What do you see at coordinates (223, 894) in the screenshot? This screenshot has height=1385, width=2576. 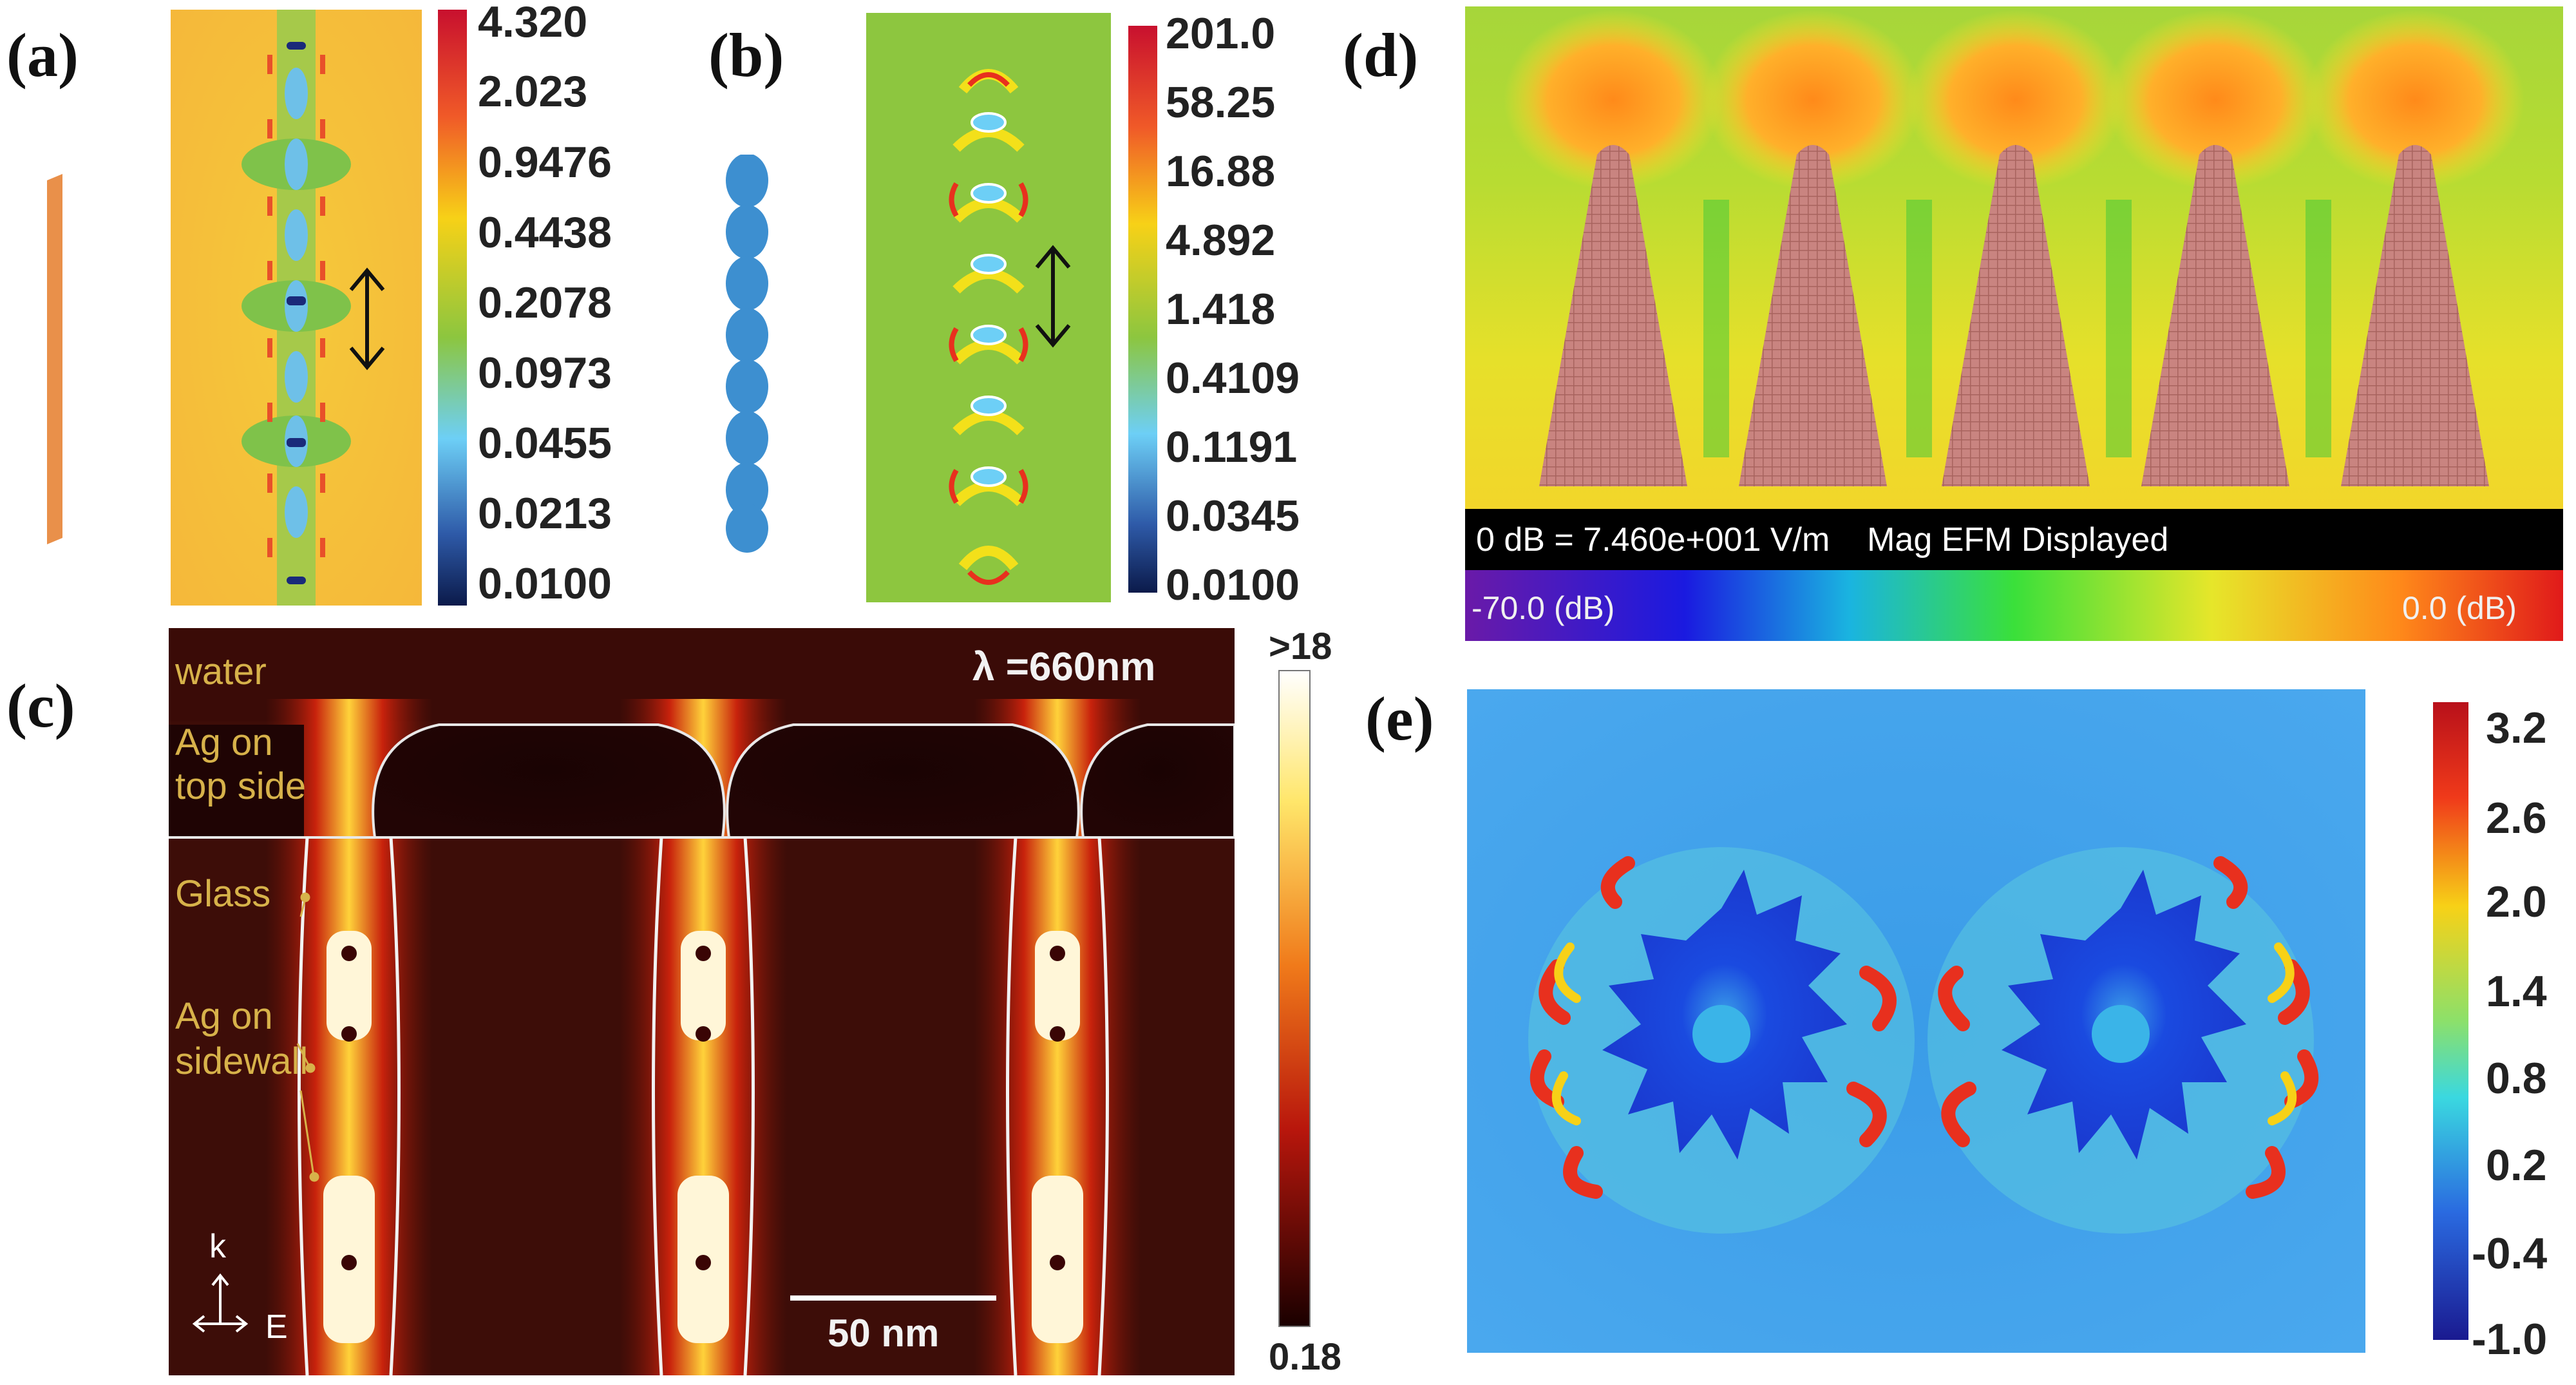 I see `label-glass: Glass` at bounding box center [223, 894].